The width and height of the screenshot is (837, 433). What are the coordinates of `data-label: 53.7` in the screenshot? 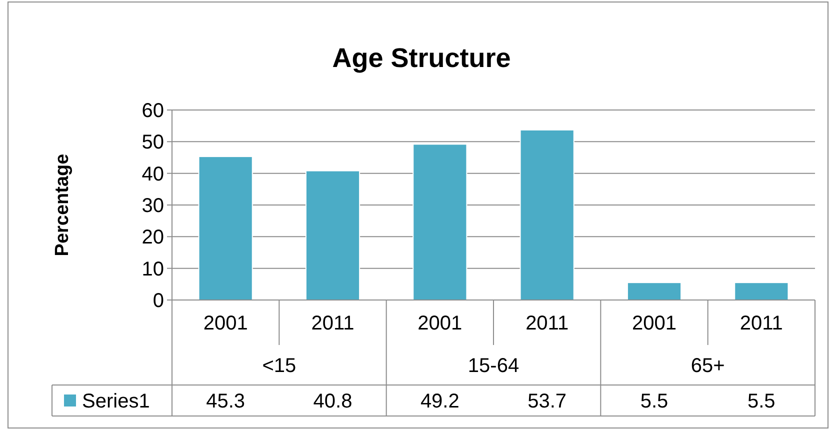 It's located at (547, 401).